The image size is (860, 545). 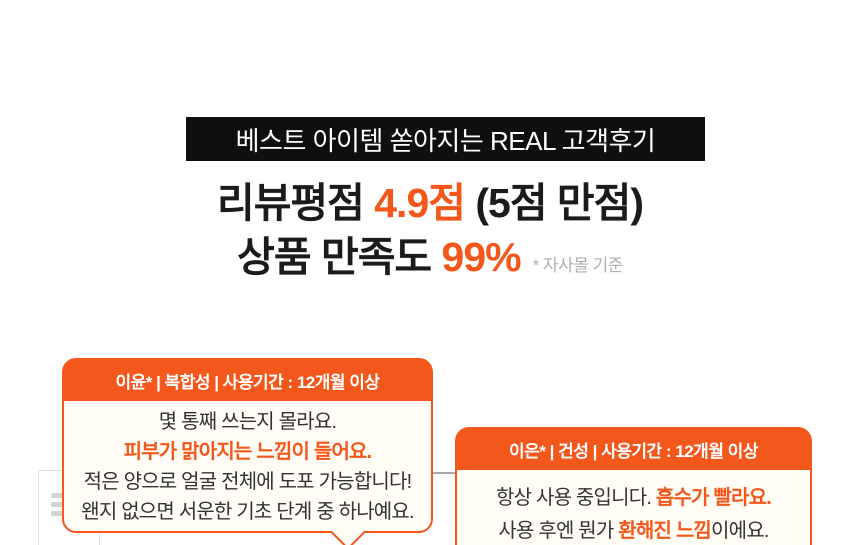 What do you see at coordinates (740, 531) in the screenshot?
I see `review-text-segment: 이에요.` at bounding box center [740, 531].